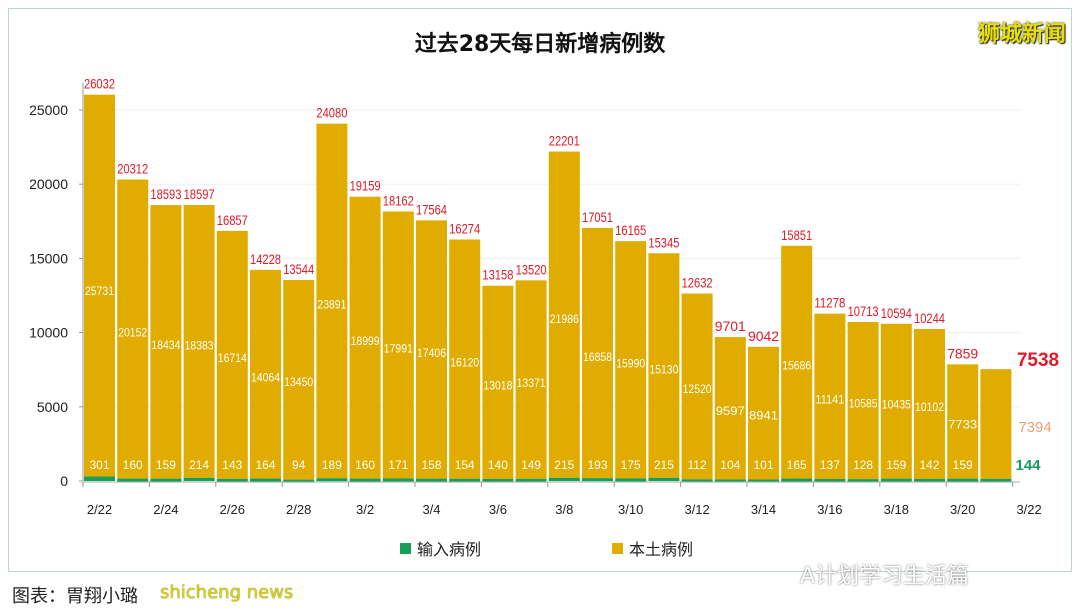 The width and height of the screenshot is (1080, 615). I want to click on y-tick-label: 25000, so click(48, 110).